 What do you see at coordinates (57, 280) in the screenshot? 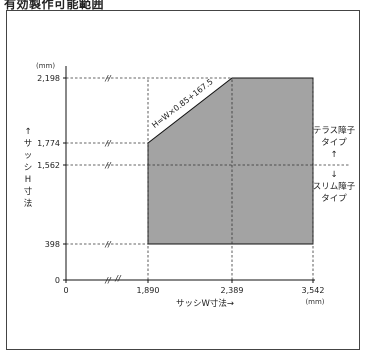
I see `y-tick-label: 0` at bounding box center [57, 280].